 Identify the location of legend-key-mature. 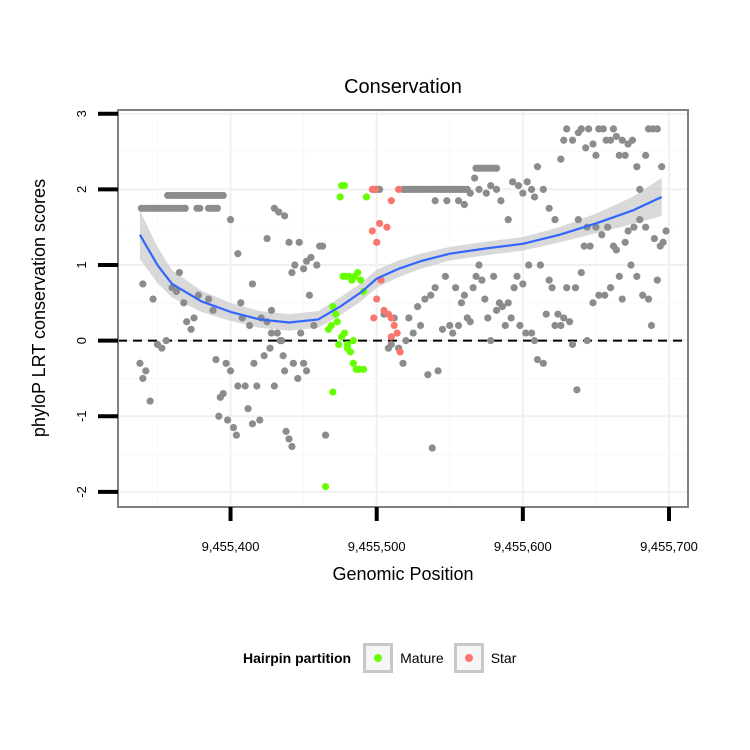
(378, 658).